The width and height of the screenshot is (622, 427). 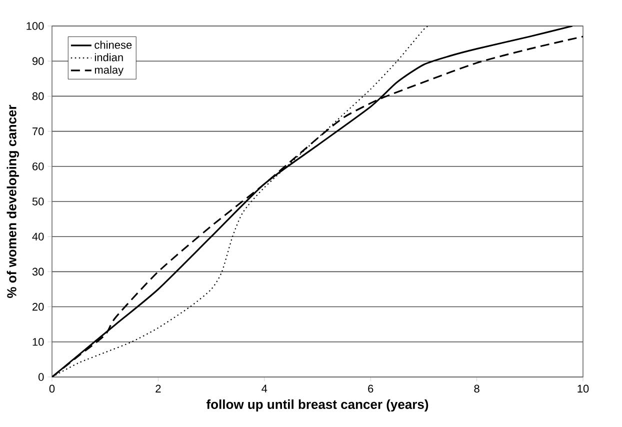 What do you see at coordinates (38, 166) in the screenshot?
I see `y-tick-label: 60` at bounding box center [38, 166].